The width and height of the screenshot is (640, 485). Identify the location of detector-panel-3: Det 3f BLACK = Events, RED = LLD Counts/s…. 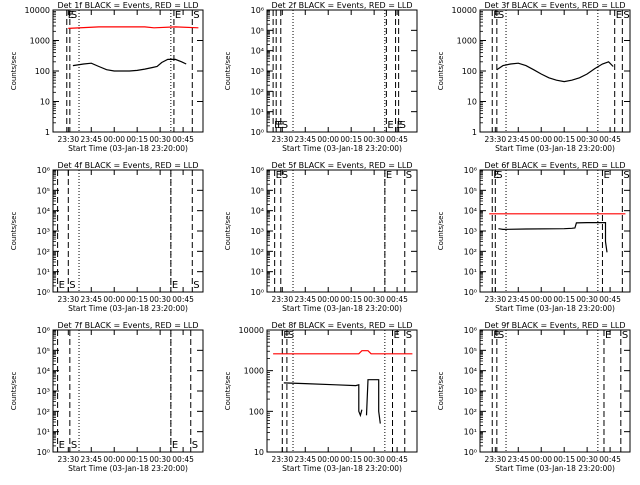
(534, 77).